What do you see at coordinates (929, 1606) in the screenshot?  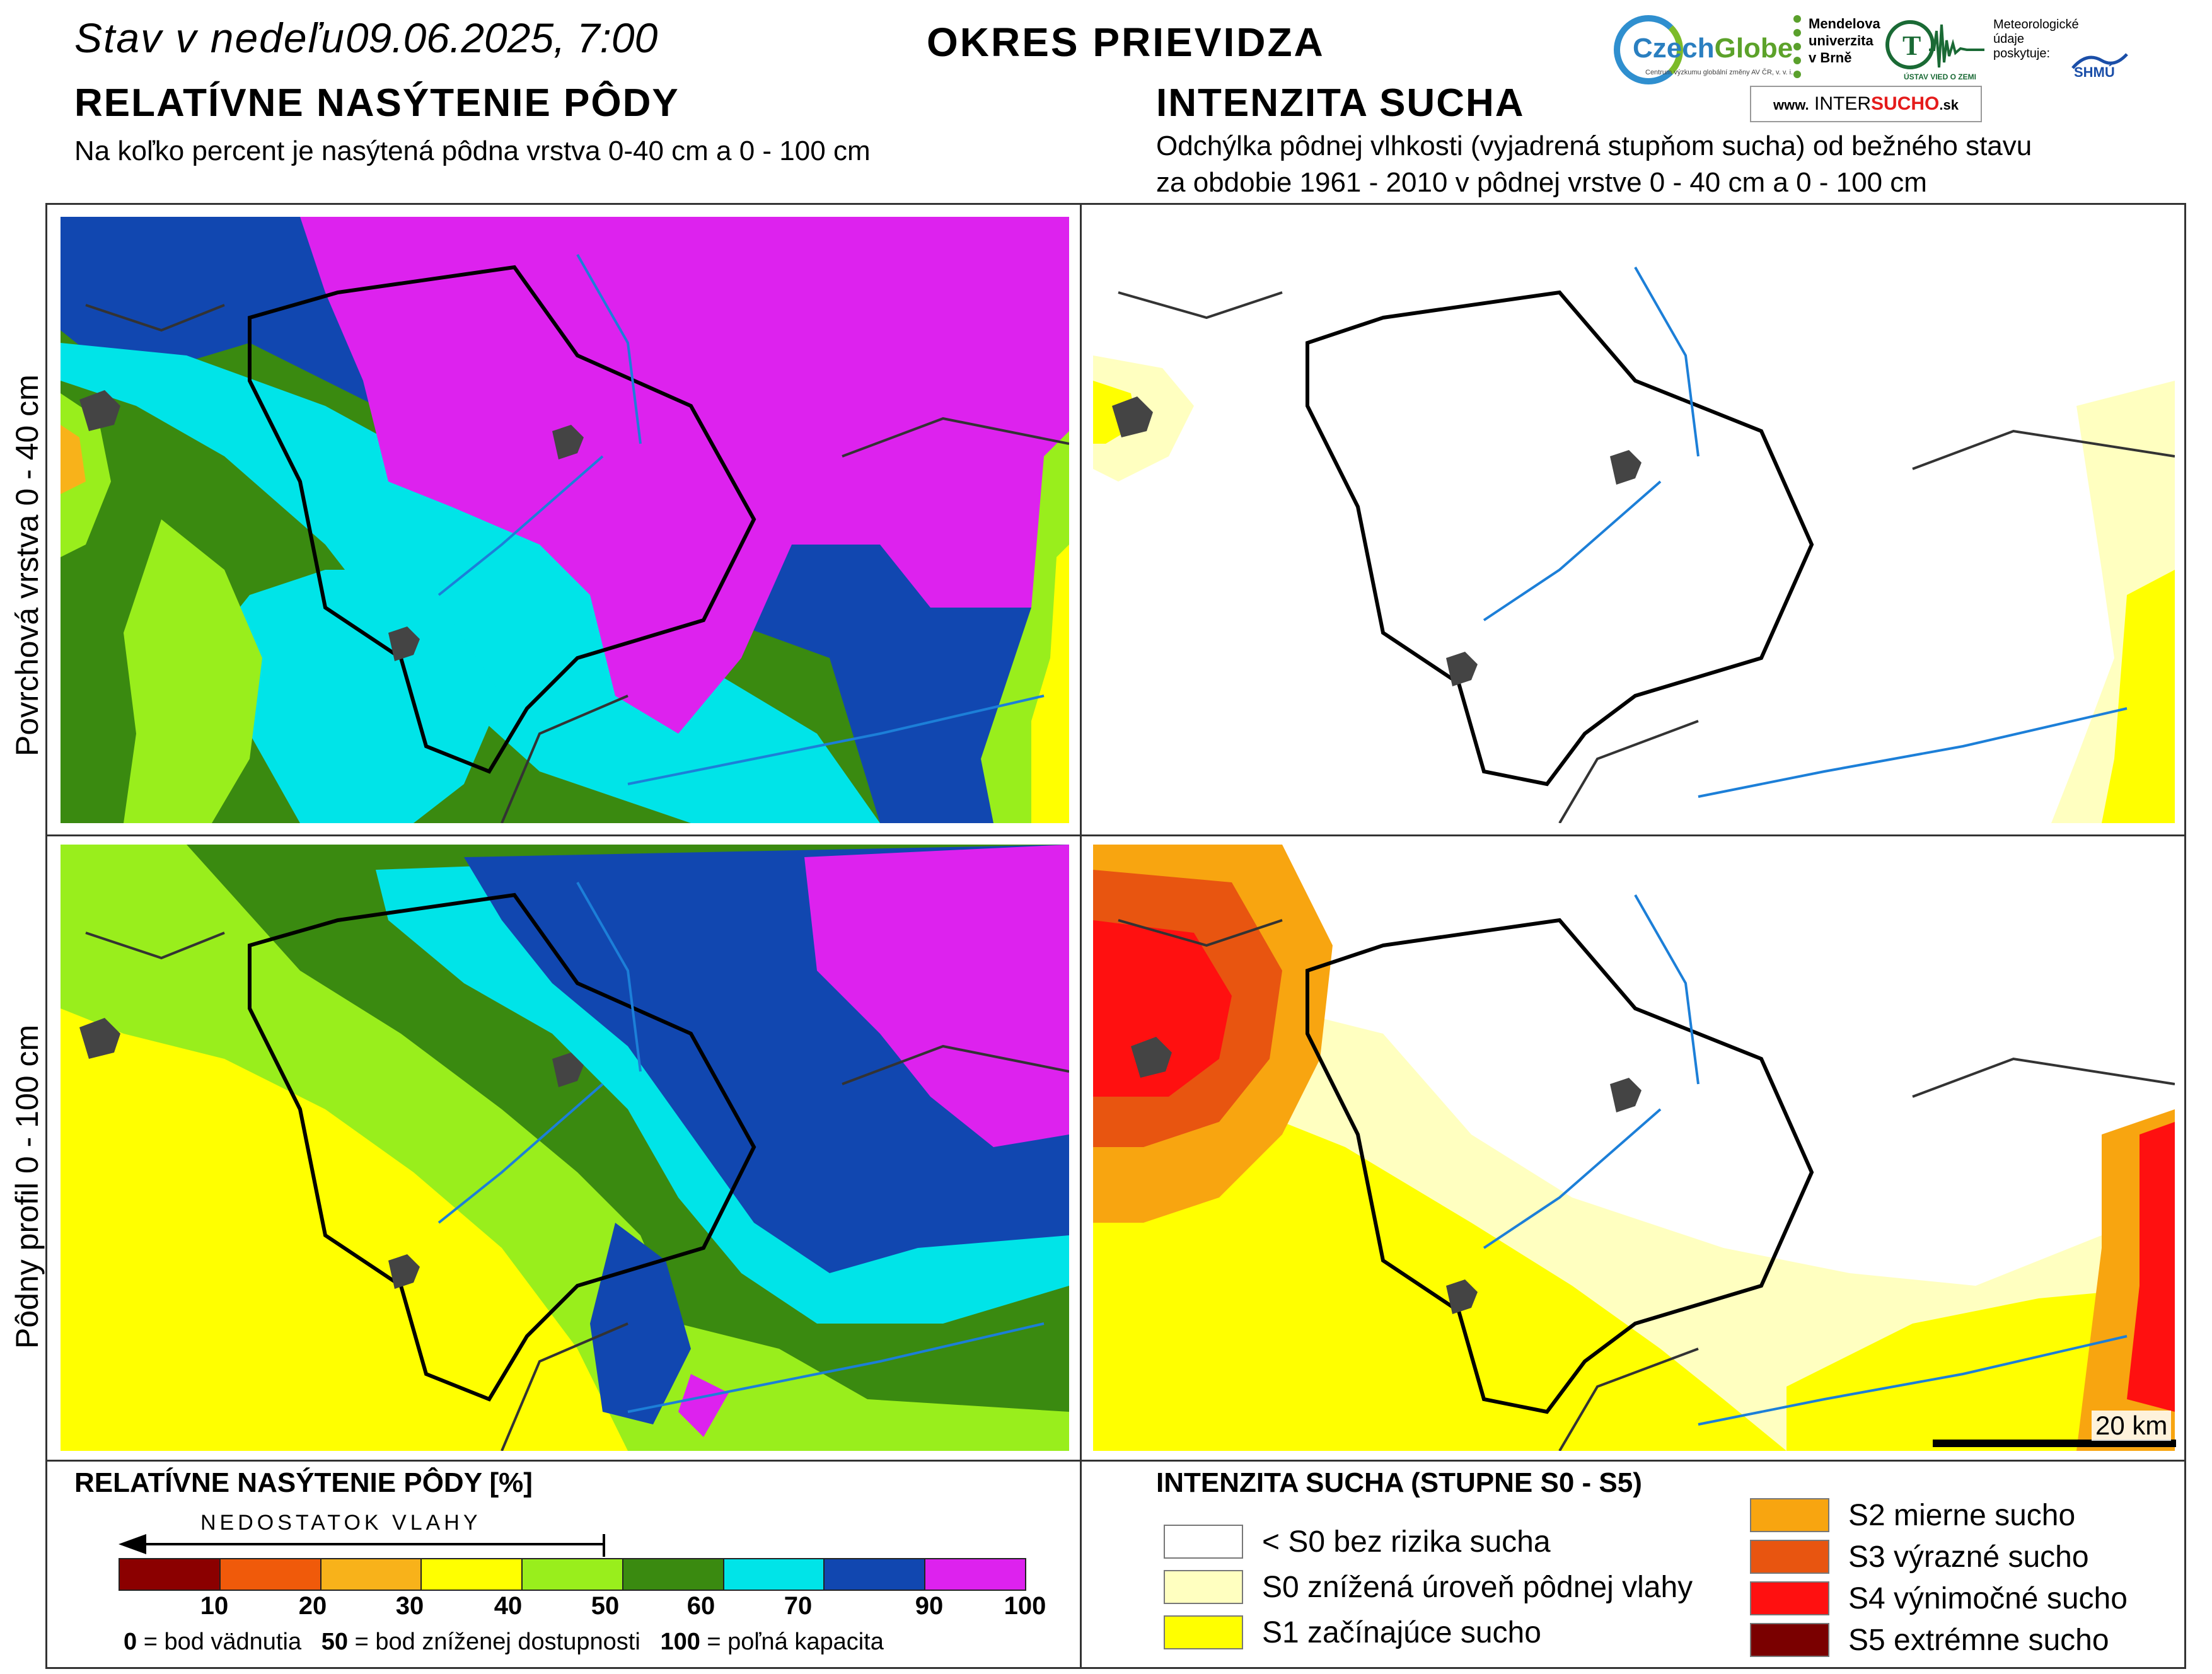 I see `scale-tick: 90` at bounding box center [929, 1606].